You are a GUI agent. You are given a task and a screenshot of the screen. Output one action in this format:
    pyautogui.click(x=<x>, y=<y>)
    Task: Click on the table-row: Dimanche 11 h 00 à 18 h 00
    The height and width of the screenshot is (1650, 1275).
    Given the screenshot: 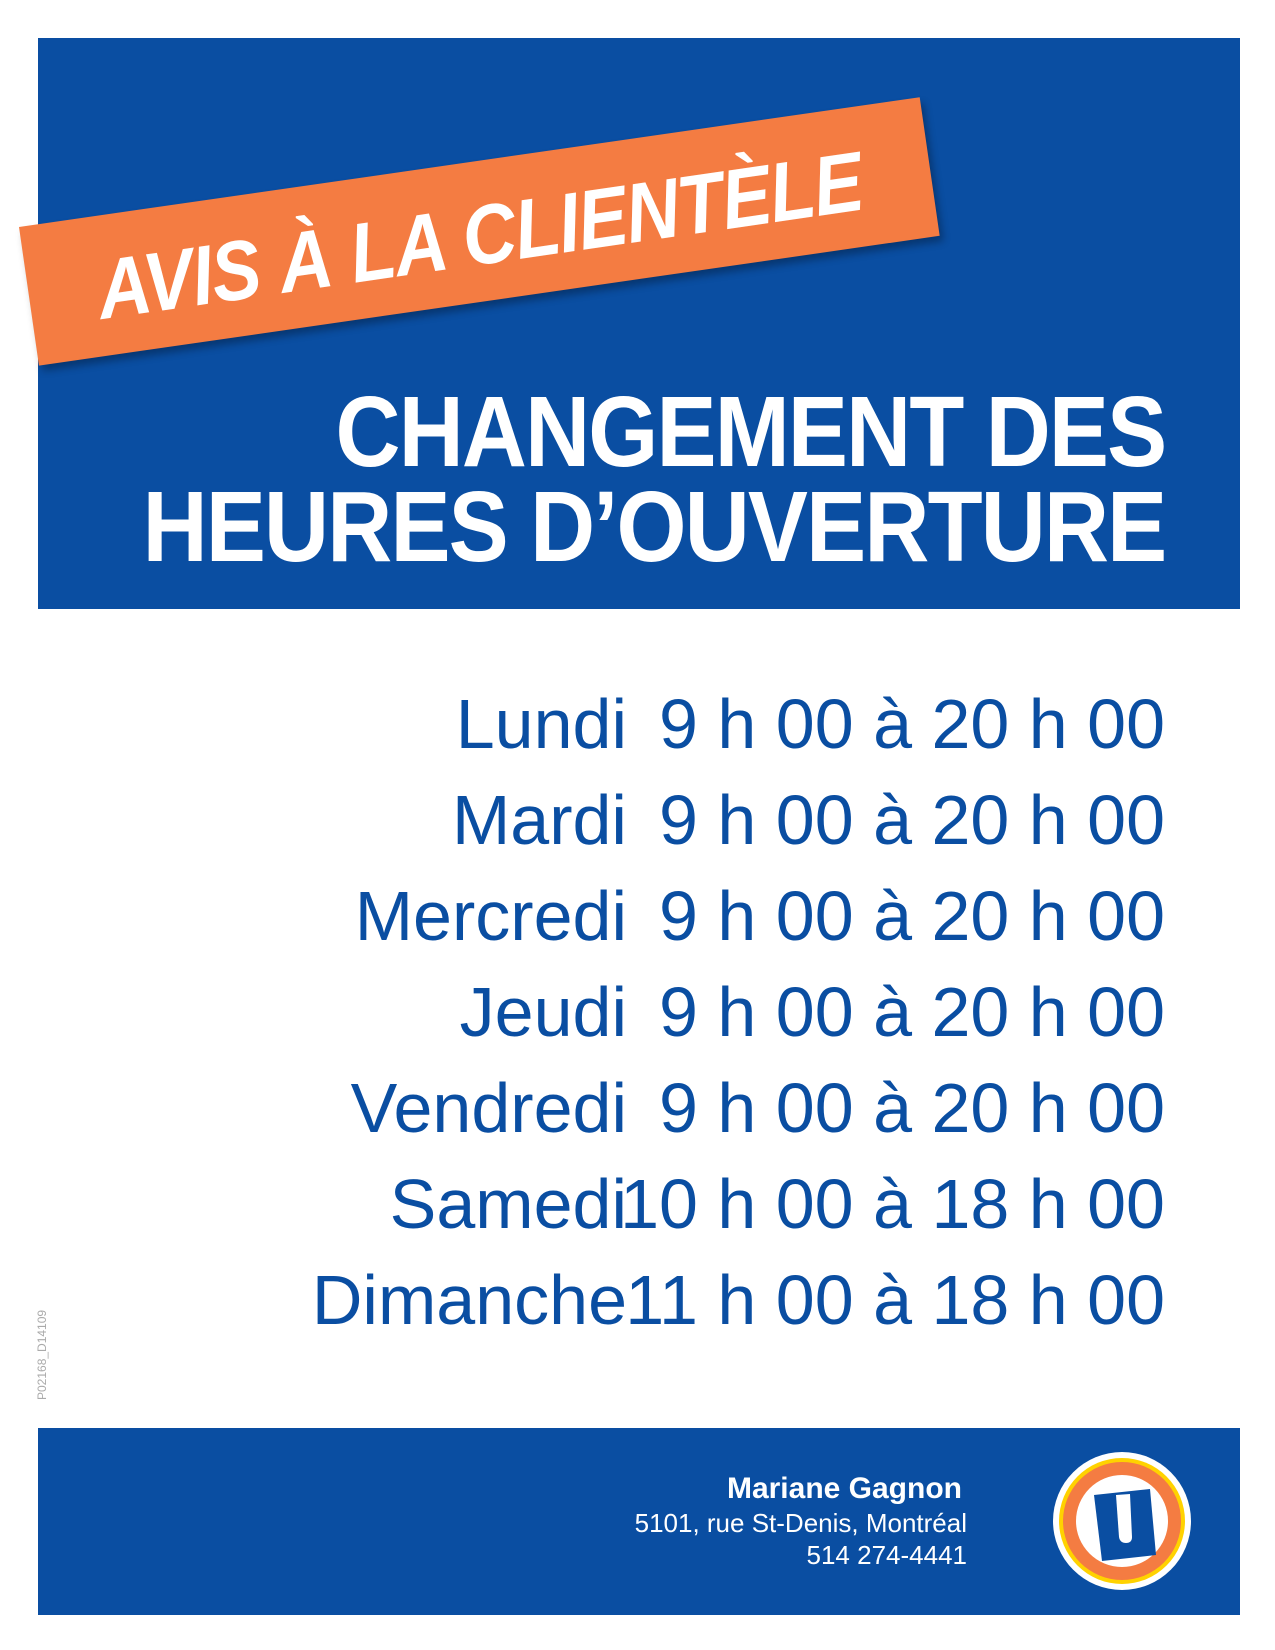 What is the action you would take?
    pyautogui.click(x=637, y=1300)
    